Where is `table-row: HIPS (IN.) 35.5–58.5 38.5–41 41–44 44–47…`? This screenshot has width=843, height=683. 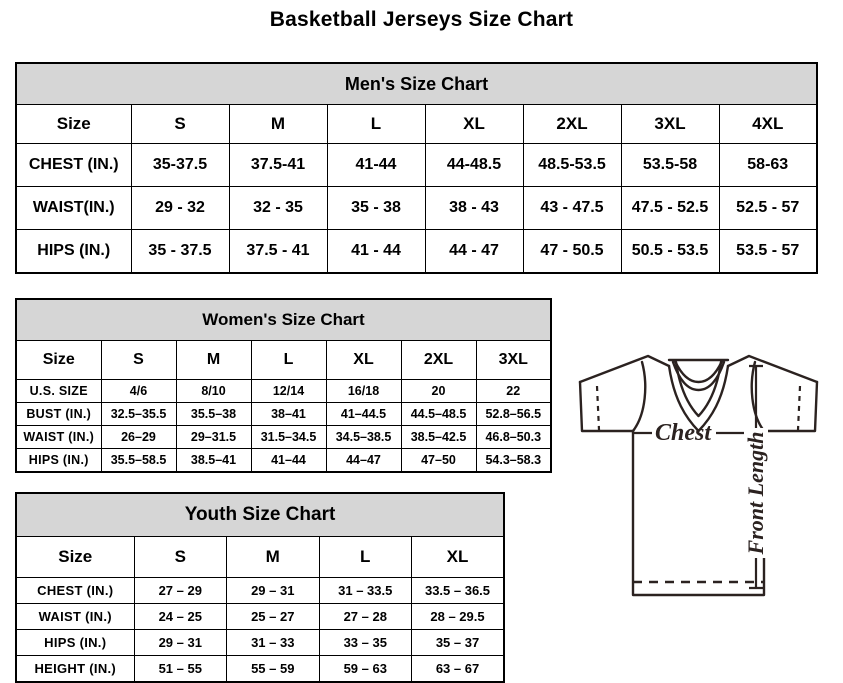
table-row: HIPS (IN.) 35.5–58.5 38.5–41 41–44 44–47… is located at coordinates (283, 460).